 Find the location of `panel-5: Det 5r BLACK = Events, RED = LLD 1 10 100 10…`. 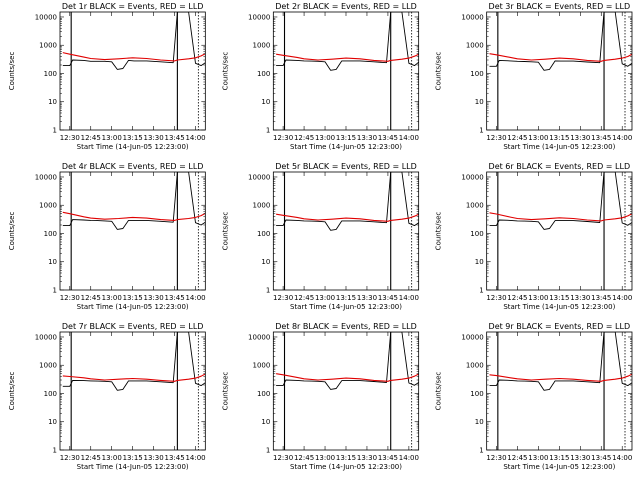

panel-5: Det 5r BLACK = Events, RED = LLD 1 10 100 10… is located at coordinates (320, 236).